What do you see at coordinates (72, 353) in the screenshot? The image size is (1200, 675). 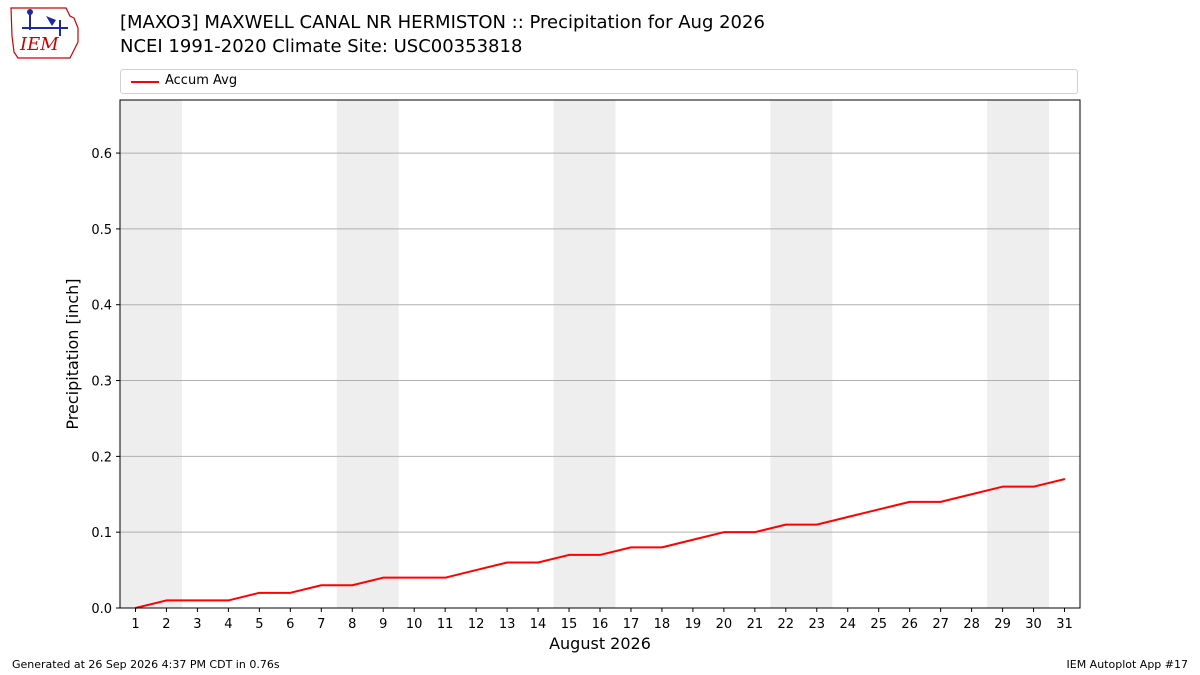 I see `y-axis-label: Precipitation [inch]` at bounding box center [72, 353].